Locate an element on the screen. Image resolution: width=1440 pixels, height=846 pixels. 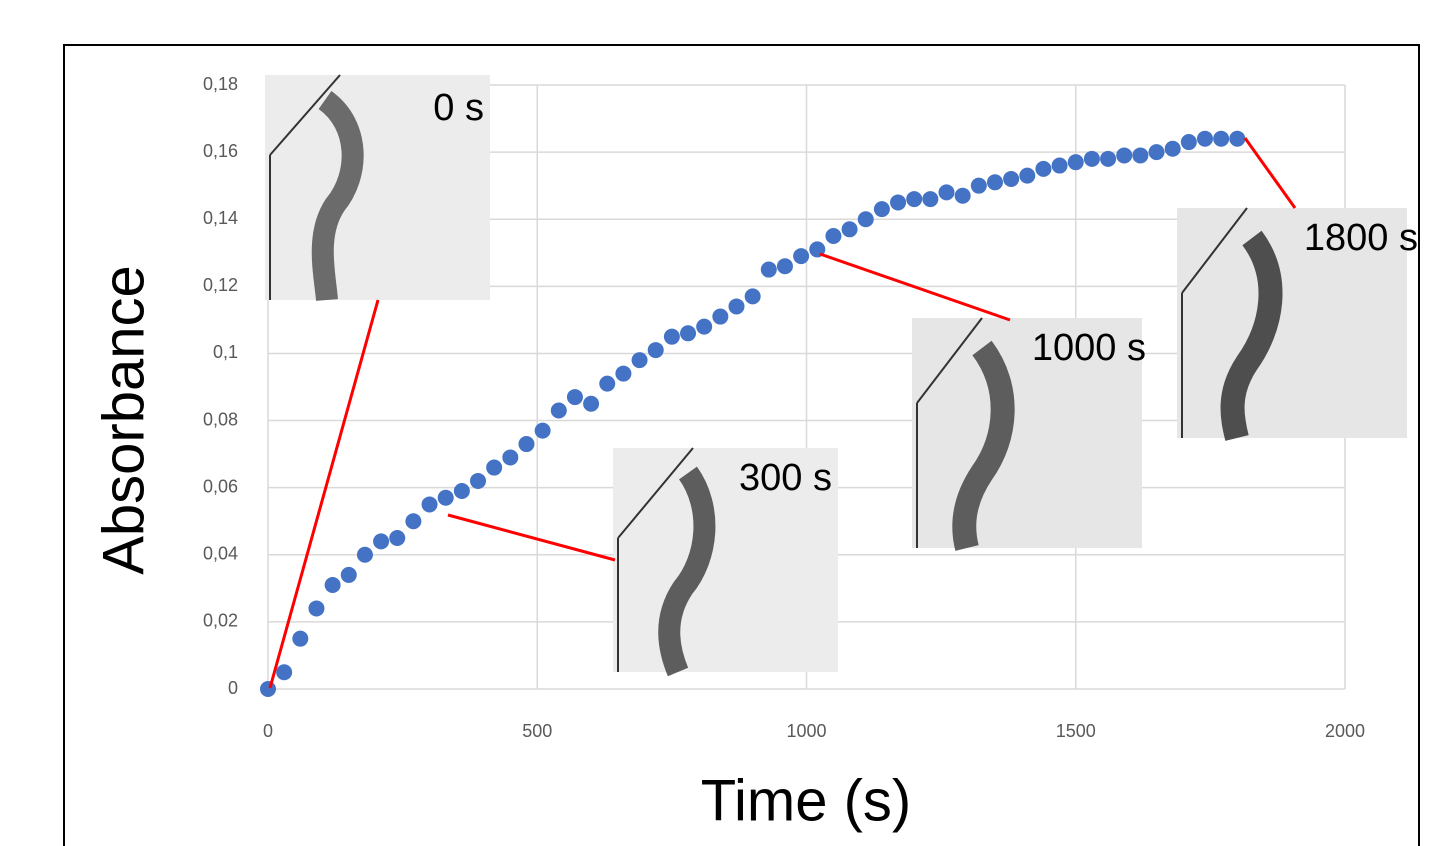
annotation: 300 s is located at coordinates (785, 478).